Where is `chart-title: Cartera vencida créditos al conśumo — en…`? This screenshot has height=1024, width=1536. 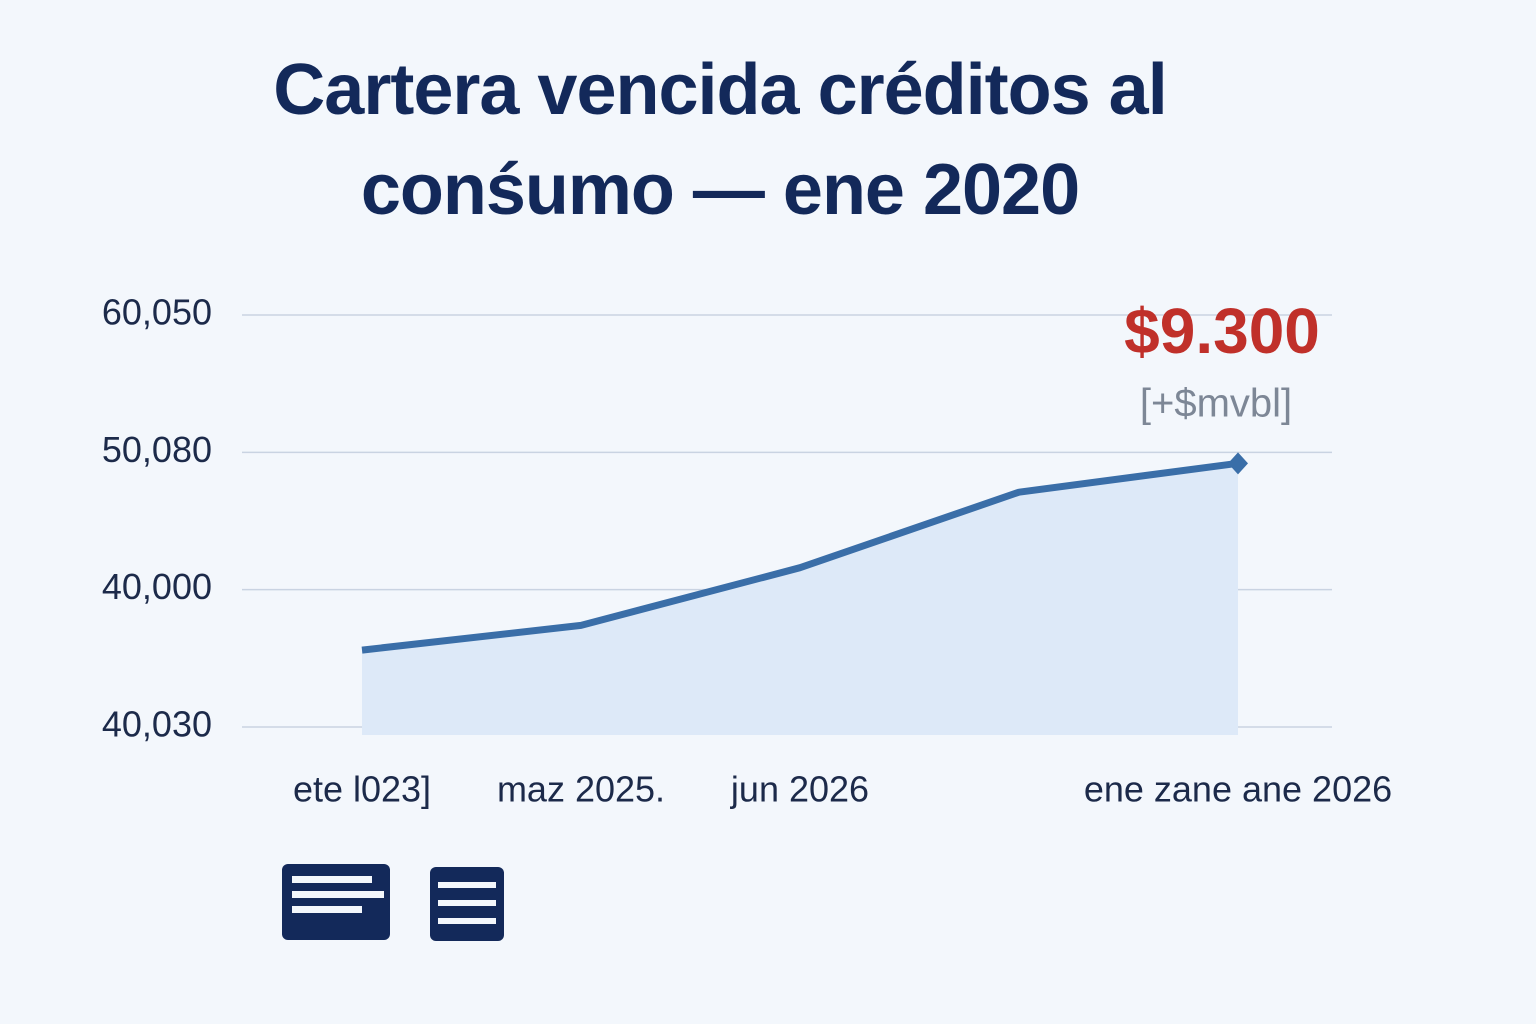
chart-title: Cartera vencida créditos al conśumo — en… is located at coordinates (720, 140).